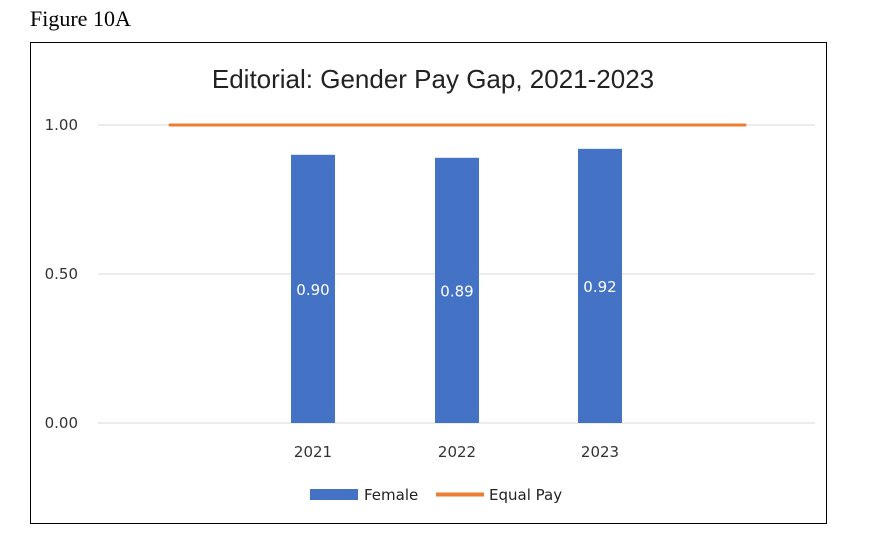  I want to click on y-axis-ticks: 0.00 0.50 1.00, so click(61, 274).